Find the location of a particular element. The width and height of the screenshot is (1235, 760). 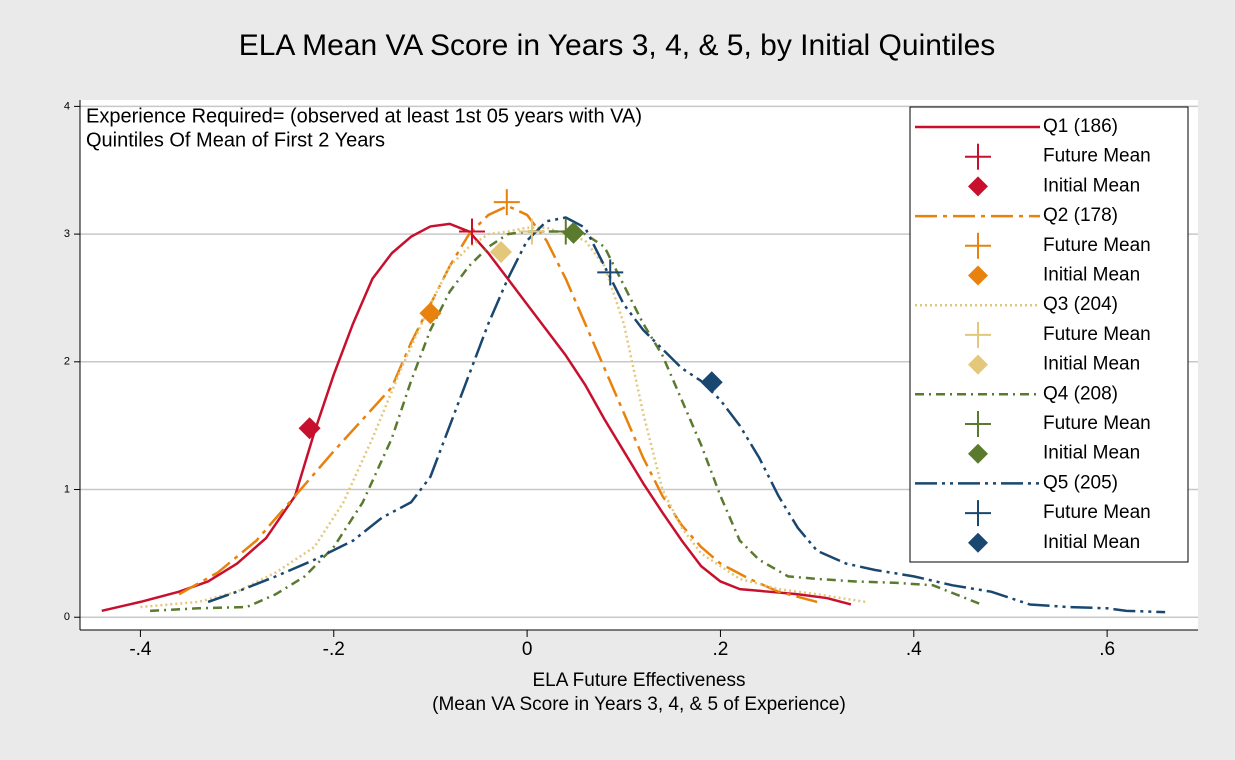

y-tick-label: 1 is located at coordinates (67, 489).